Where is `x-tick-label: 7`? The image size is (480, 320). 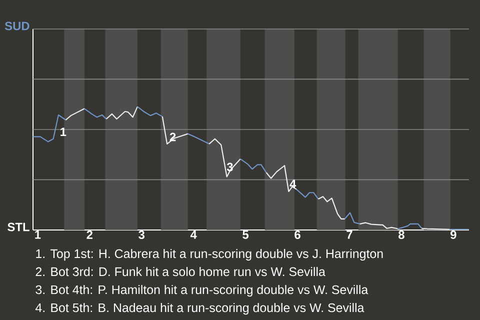 x-tick-label: 7 is located at coordinates (349, 234).